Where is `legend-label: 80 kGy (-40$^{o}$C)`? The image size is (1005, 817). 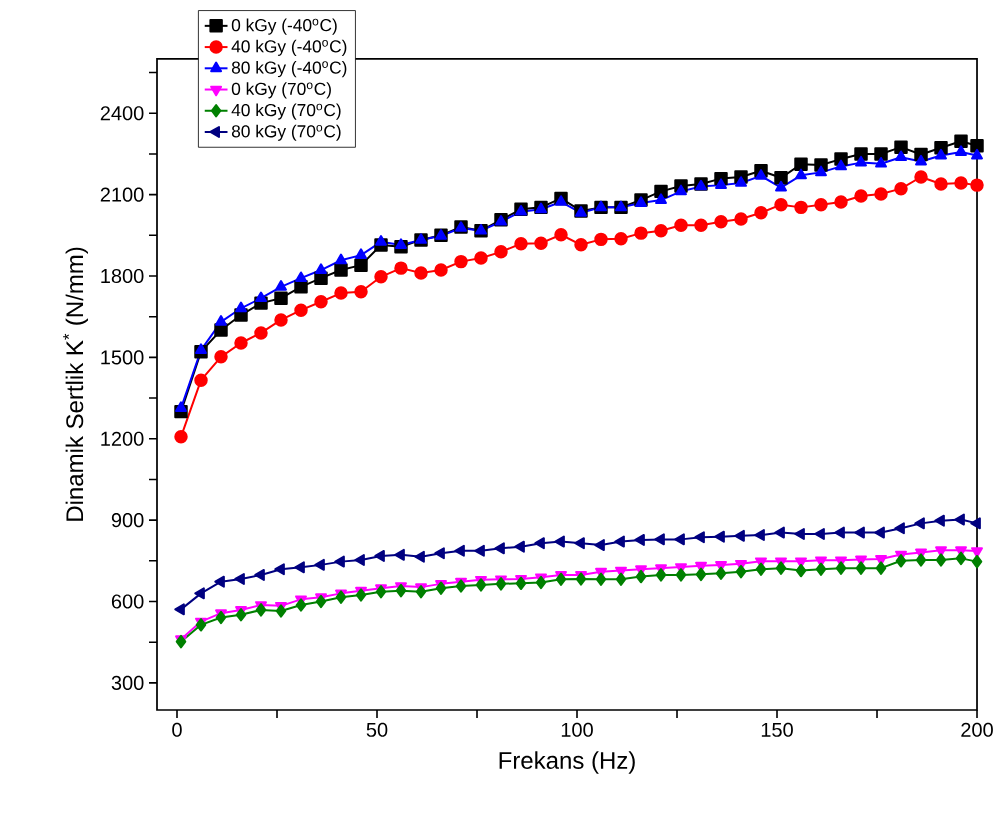
legend-label: 80 kGy (-40$^{o}$C) is located at coordinates (289, 69).